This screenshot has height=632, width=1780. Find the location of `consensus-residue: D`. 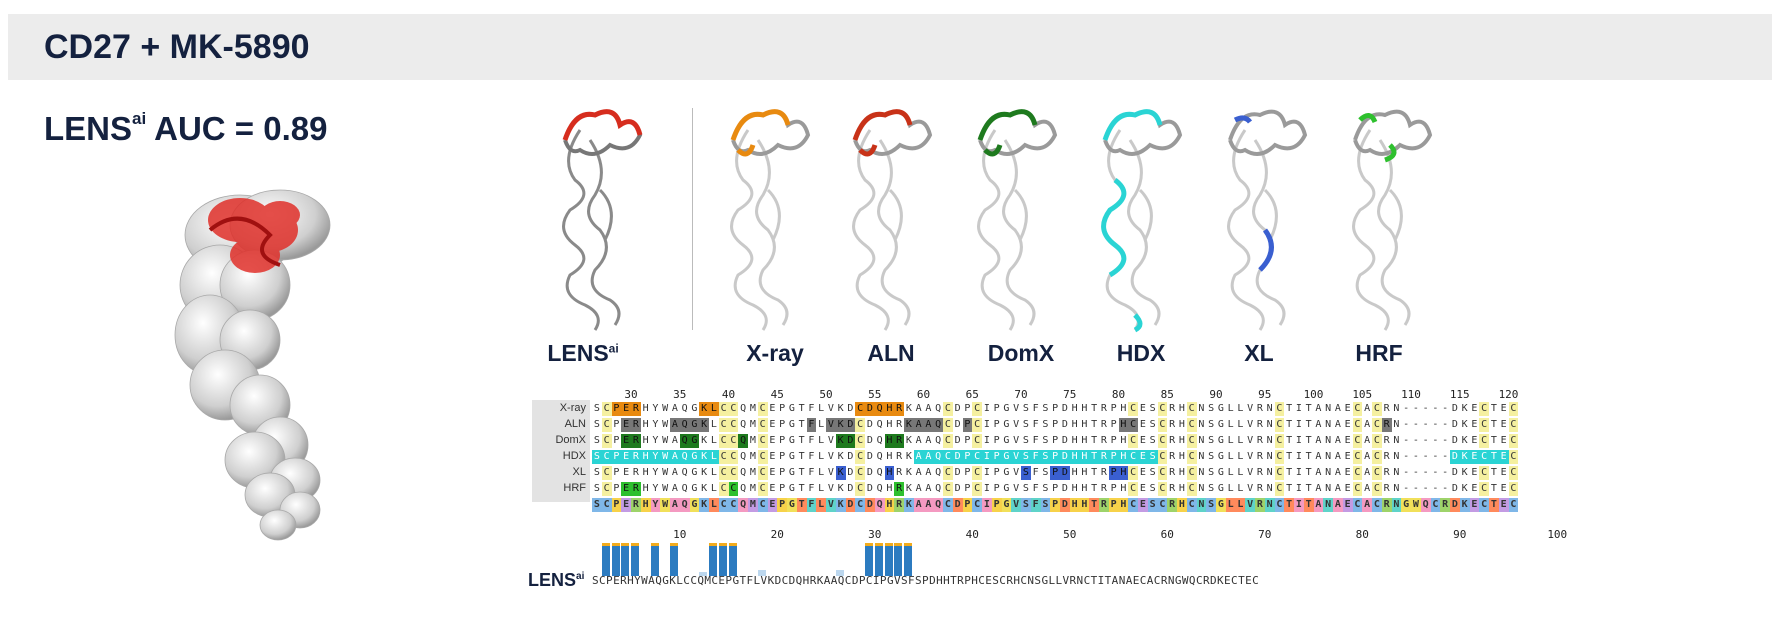

consensus-residue: D is located at coordinates (1455, 505).